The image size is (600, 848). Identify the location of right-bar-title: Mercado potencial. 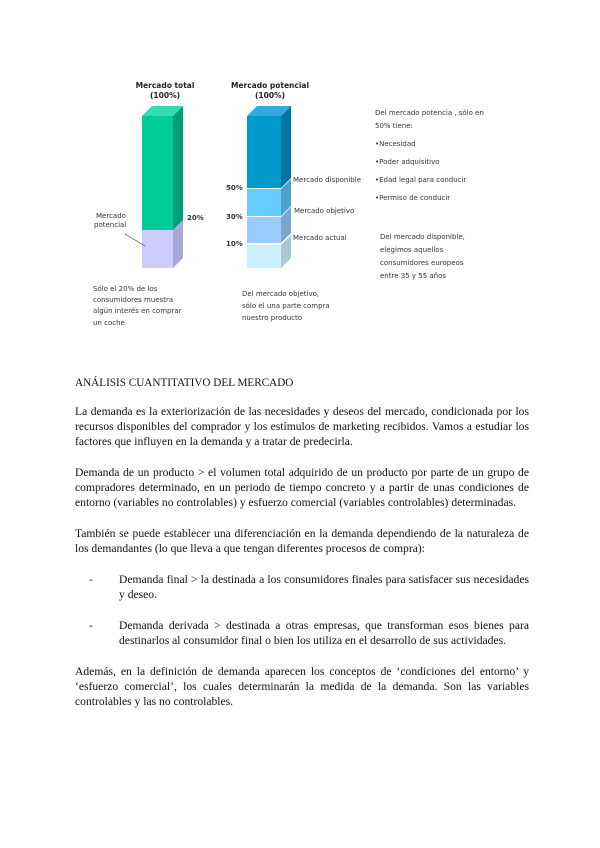
(270, 85).